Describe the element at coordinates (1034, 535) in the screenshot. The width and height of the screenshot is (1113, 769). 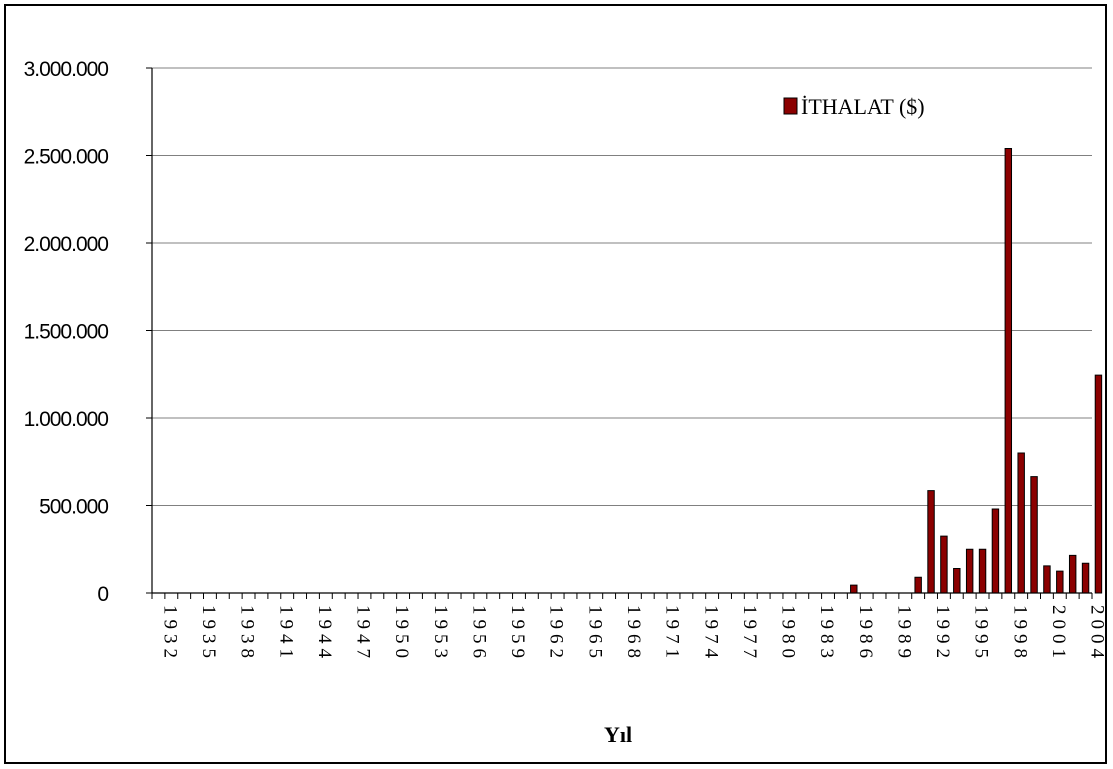
I see `bar-2000` at that location.